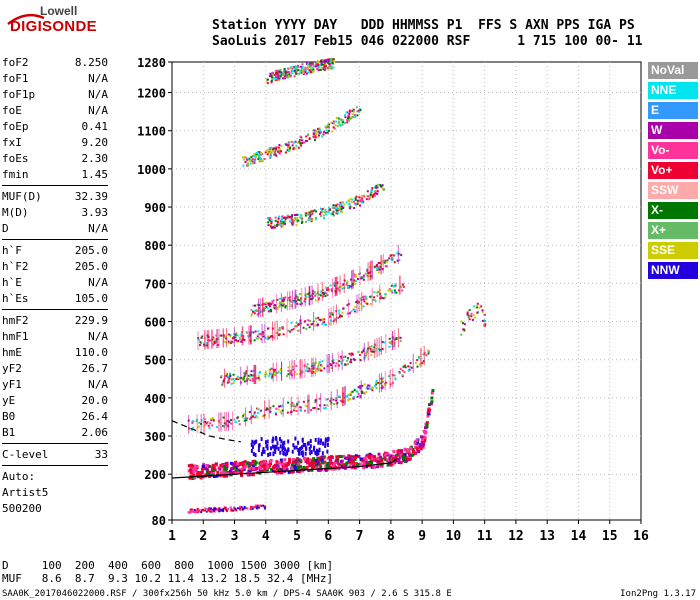 The image size is (700, 600). I want to click on legend-item-x-: X+, so click(673, 230).